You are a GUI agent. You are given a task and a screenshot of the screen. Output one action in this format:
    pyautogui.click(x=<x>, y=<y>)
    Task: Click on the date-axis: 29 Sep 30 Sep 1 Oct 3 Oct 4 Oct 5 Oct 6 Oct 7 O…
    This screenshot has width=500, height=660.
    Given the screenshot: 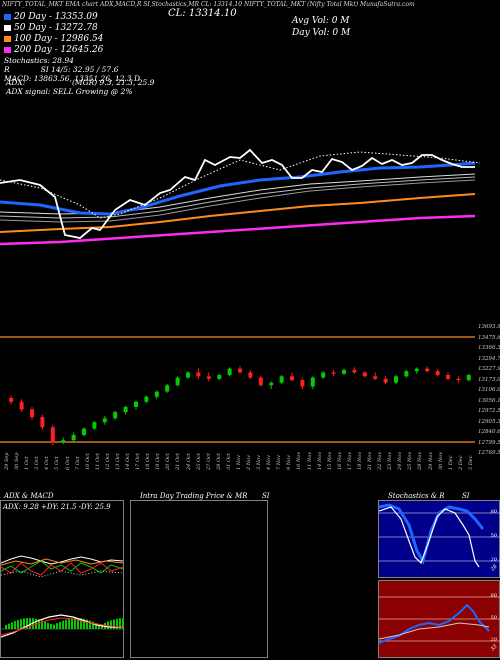 What is the action you would take?
    pyautogui.click(x=239, y=466)
    